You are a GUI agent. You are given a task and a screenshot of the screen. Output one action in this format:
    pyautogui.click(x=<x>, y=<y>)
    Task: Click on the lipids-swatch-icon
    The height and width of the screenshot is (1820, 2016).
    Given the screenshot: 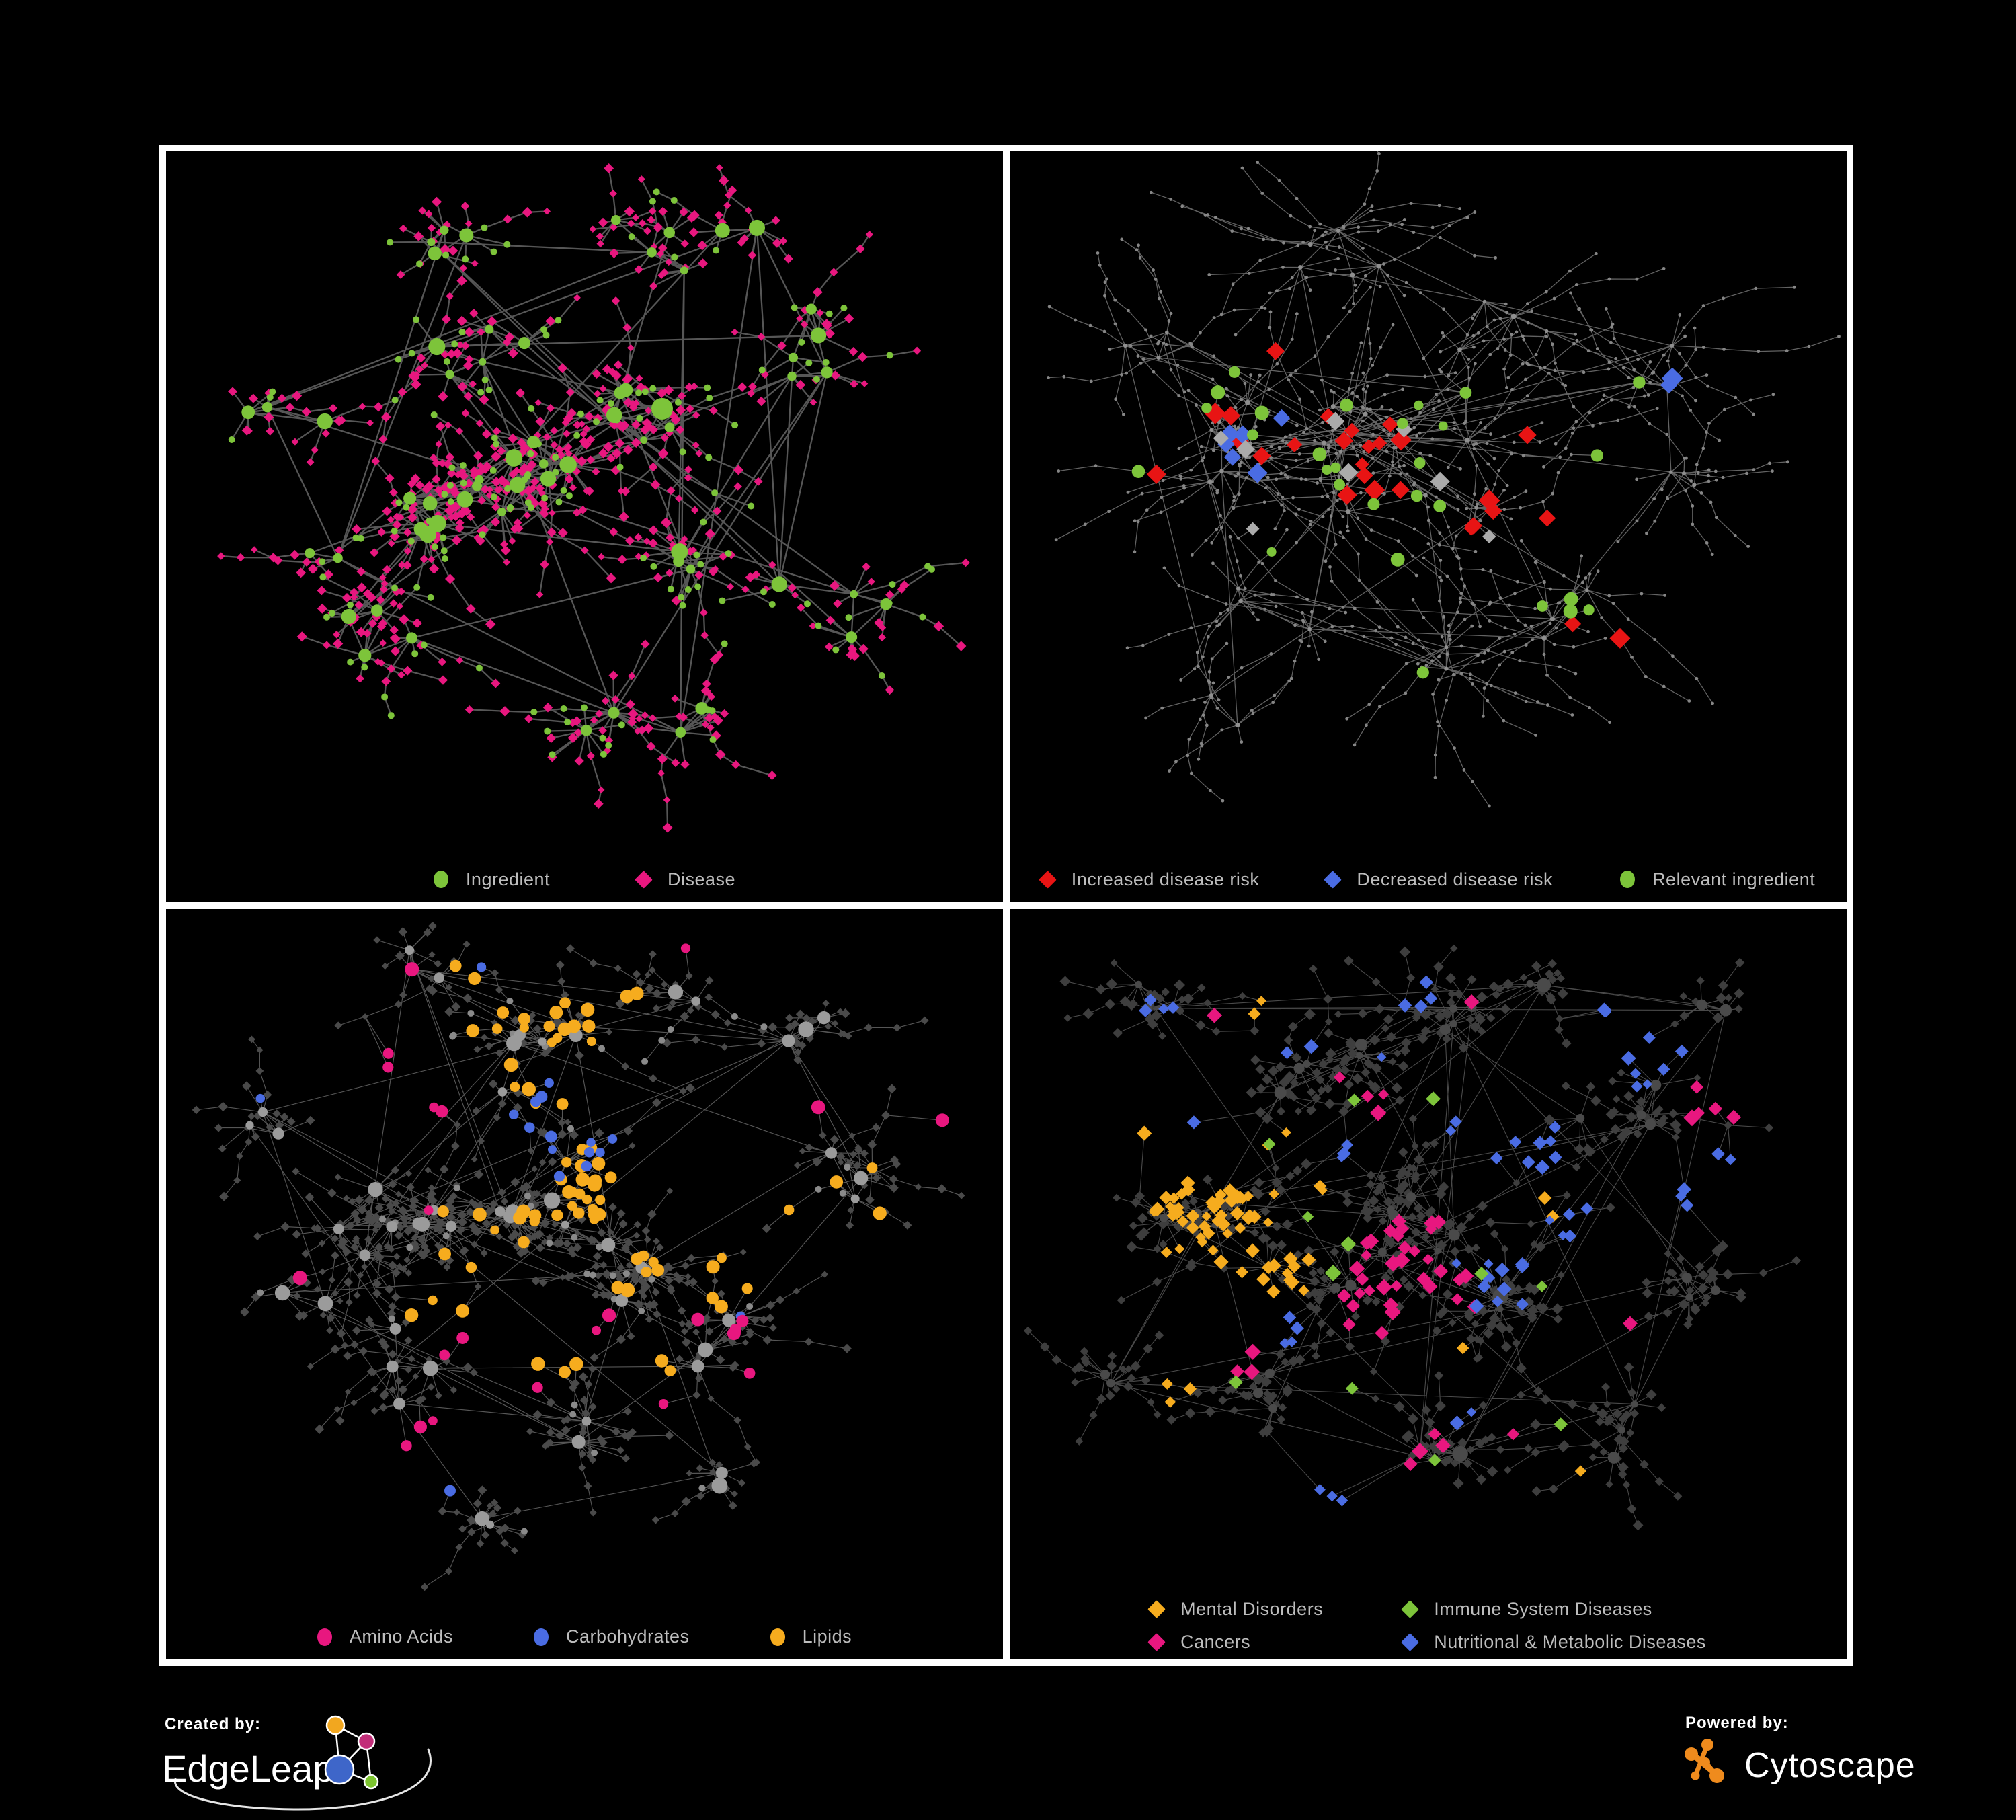 What is the action you would take?
    pyautogui.click(x=777, y=1637)
    